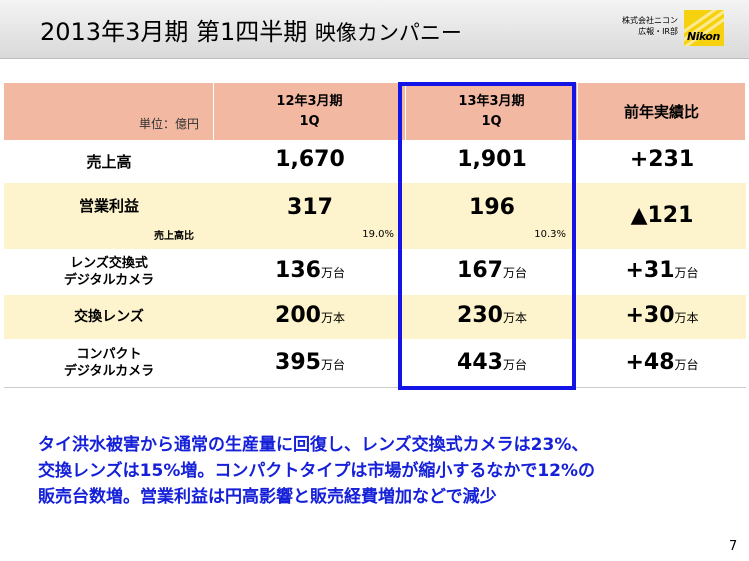 The width and height of the screenshot is (749, 561). What do you see at coordinates (658, 31) in the screenshot?
I see `company-dept: 広報・IR部` at bounding box center [658, 31].